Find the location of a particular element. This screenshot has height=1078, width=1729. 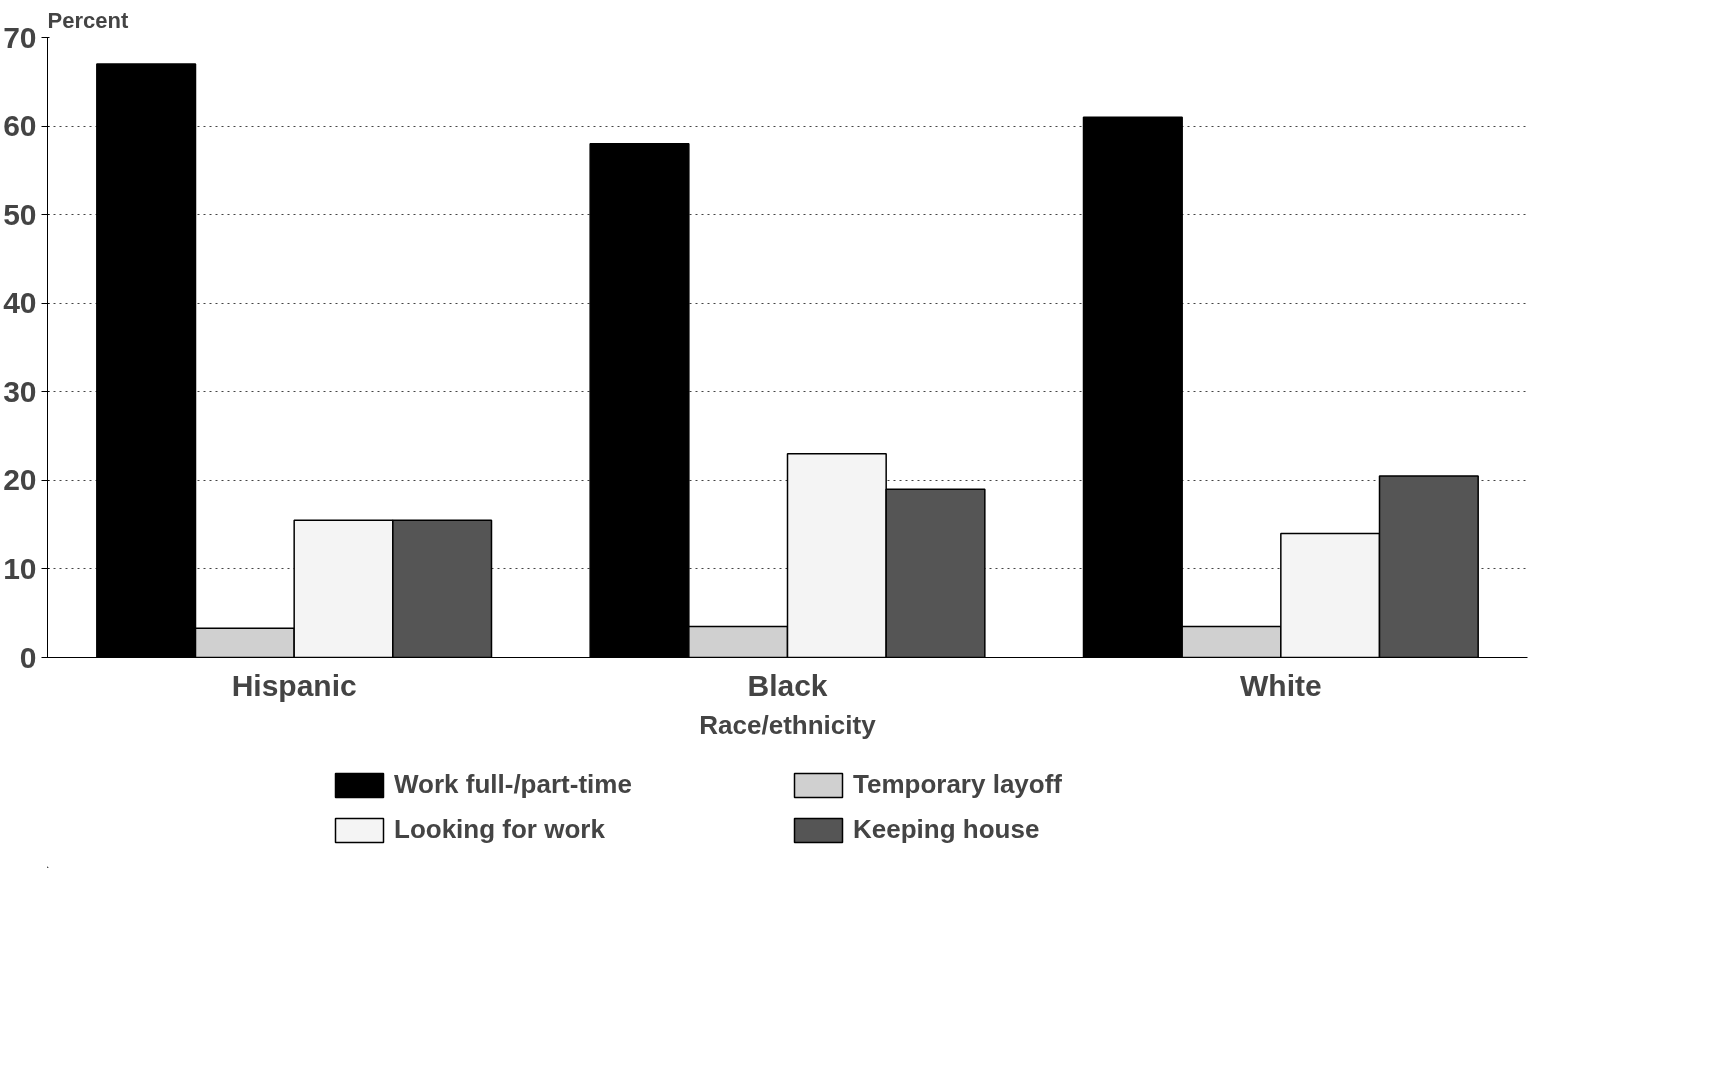

y-tick-label: 20 is located at coordinates (20, 480).